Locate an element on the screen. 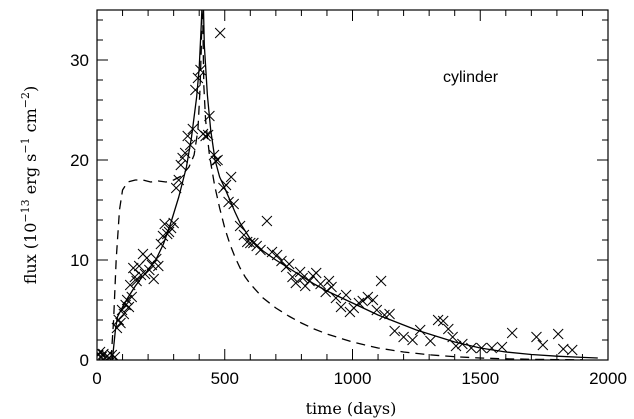 This screenshot has width=634, height=419. x-tick-label: 500 is located at coordinates (225, 378).